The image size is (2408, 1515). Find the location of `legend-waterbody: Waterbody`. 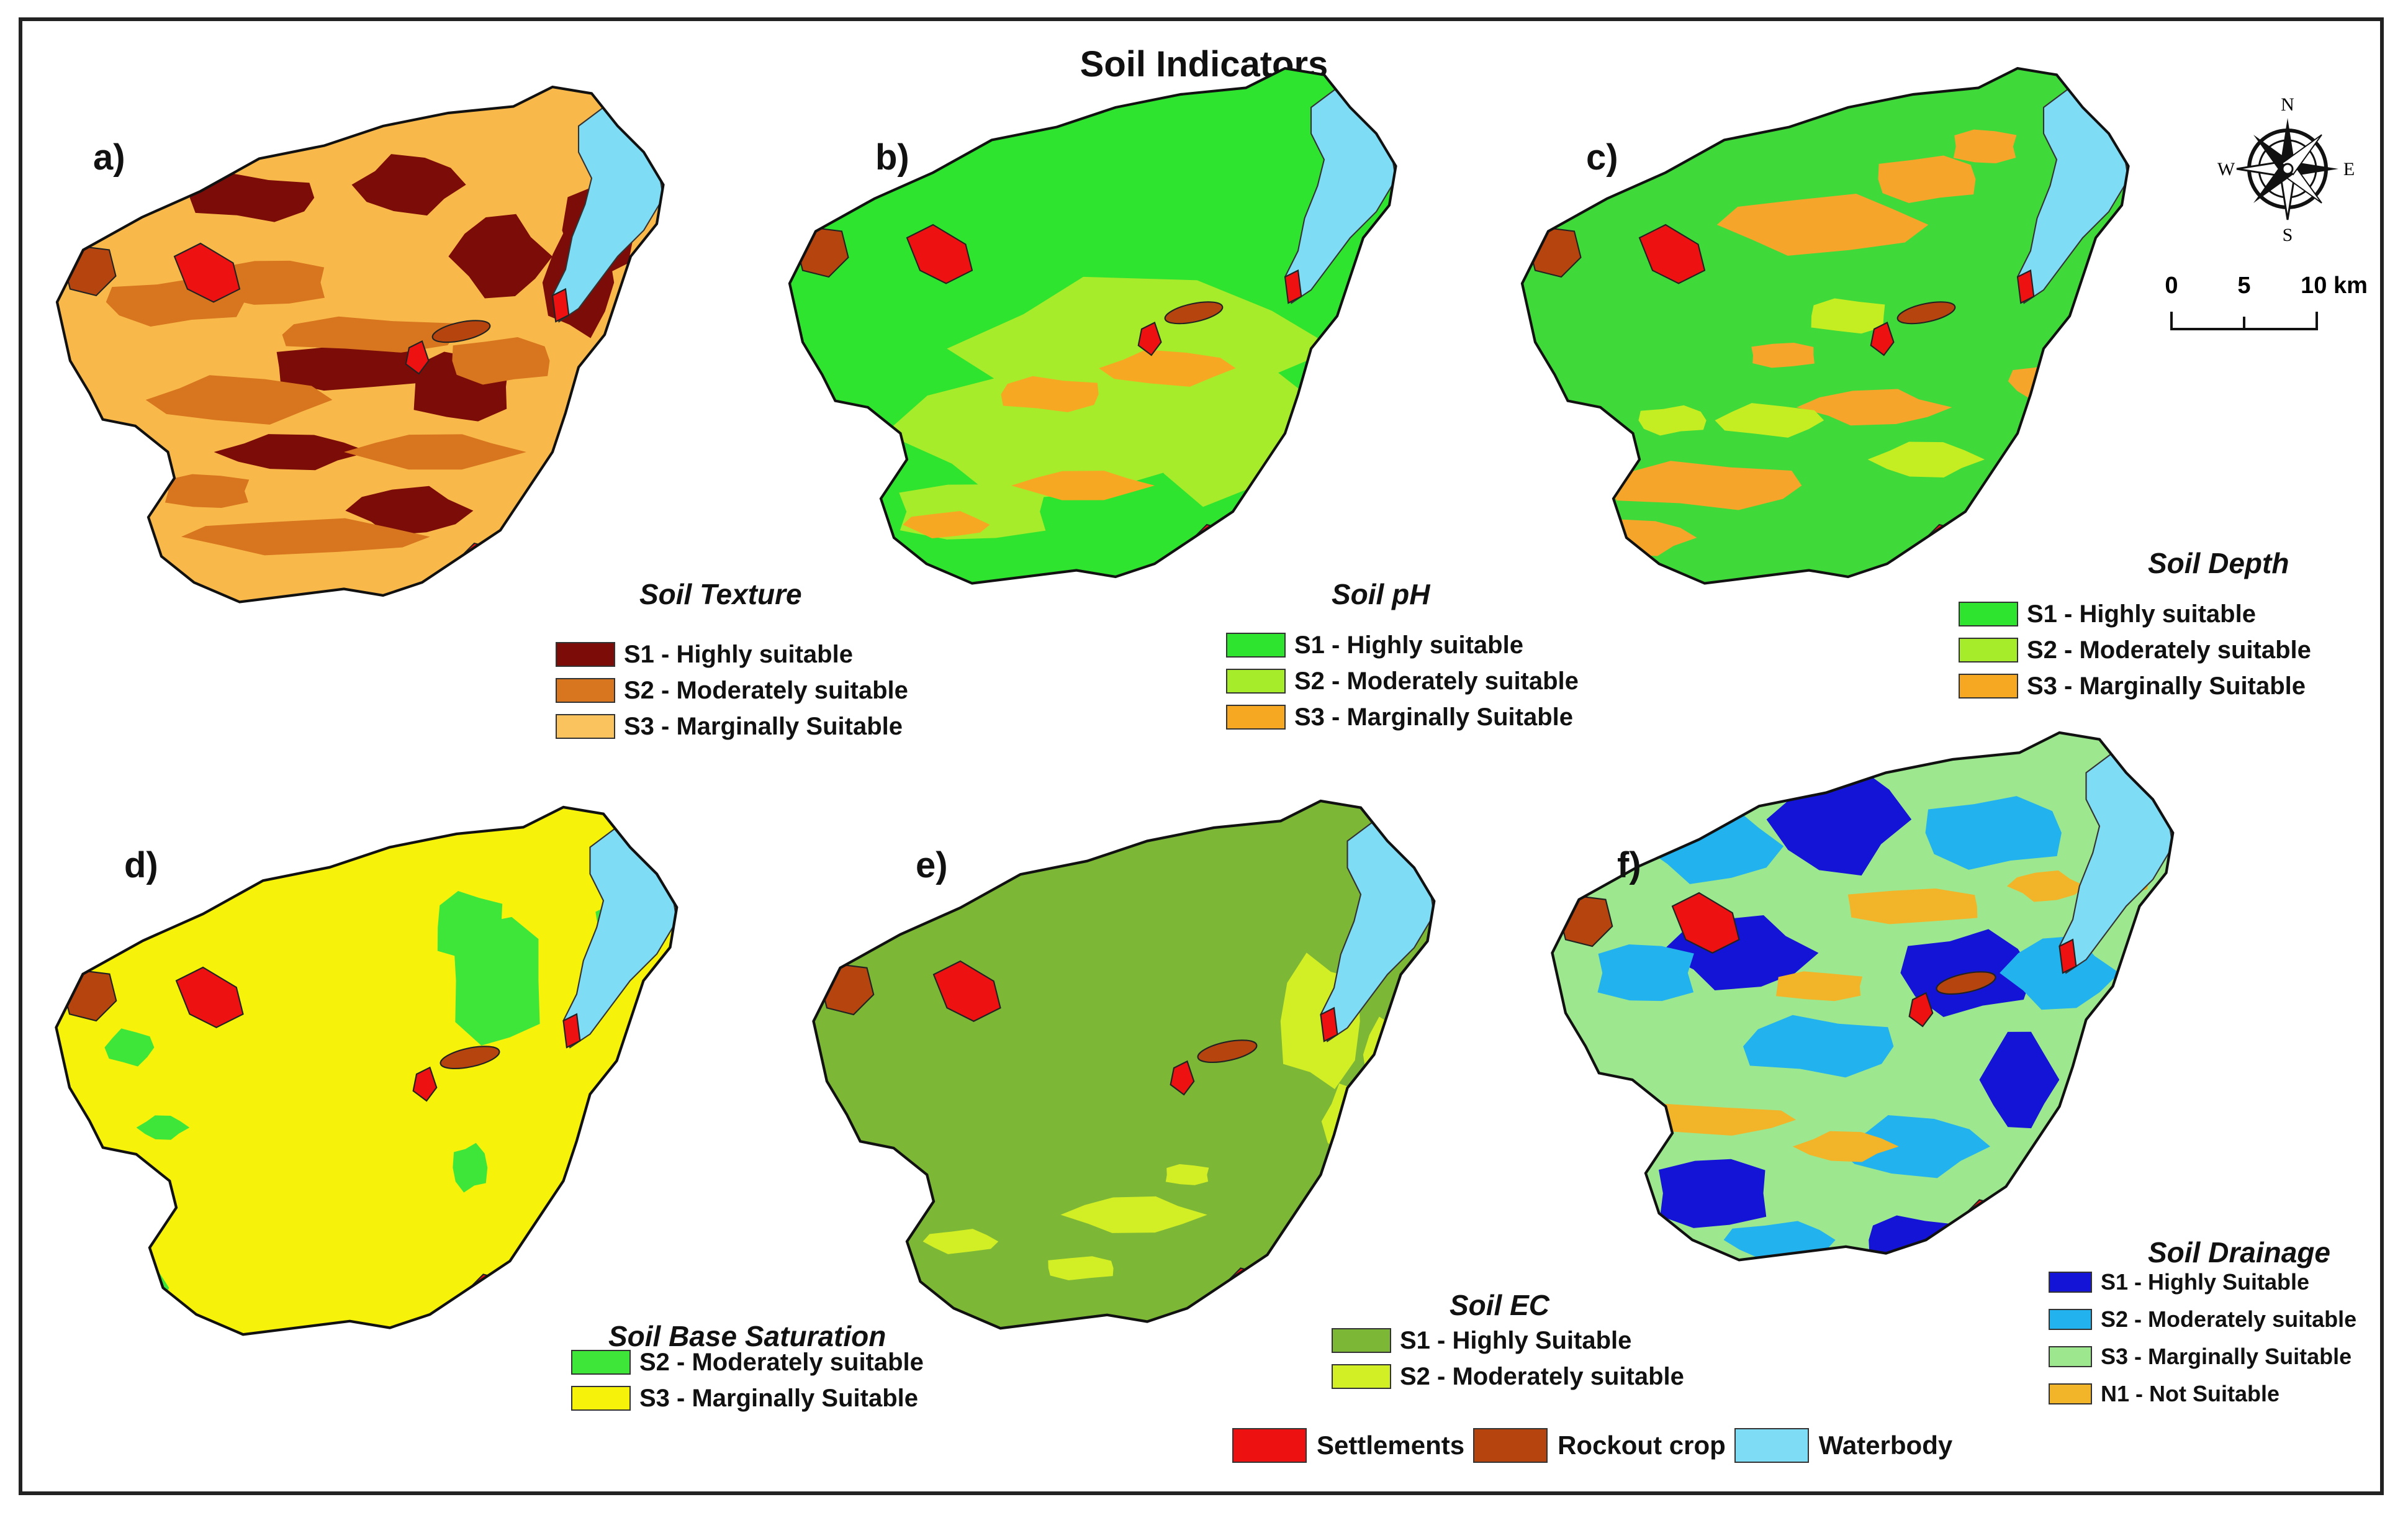

legend-waterbody: Waterbody is located at coordinates (1845, 1445).